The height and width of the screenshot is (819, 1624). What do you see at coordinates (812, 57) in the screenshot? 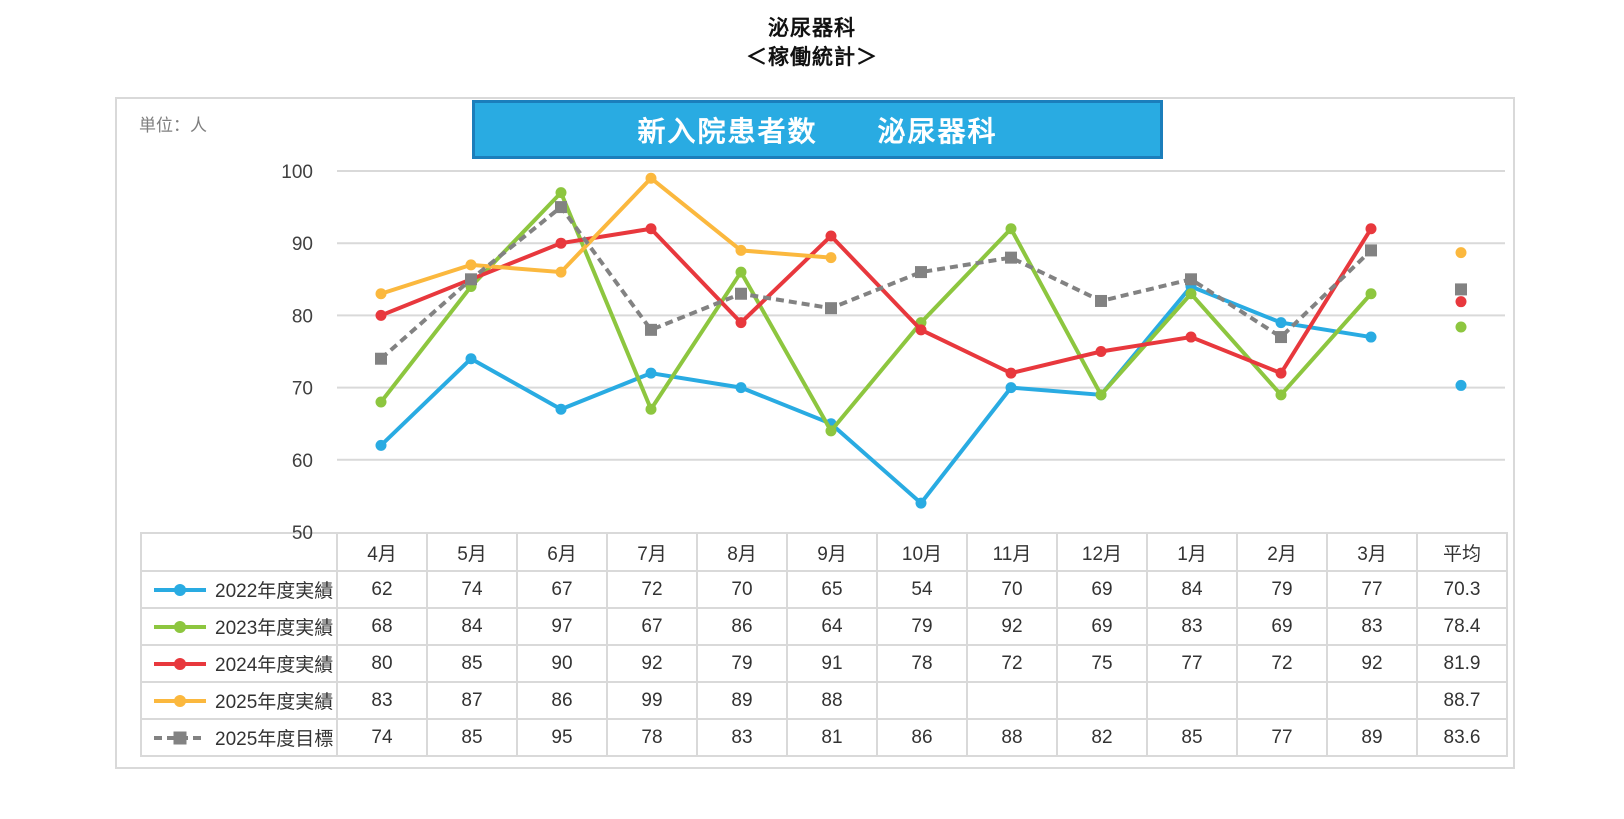
I see `title-line2: ＜稼働統計＞` at bounding box center [812, 57].